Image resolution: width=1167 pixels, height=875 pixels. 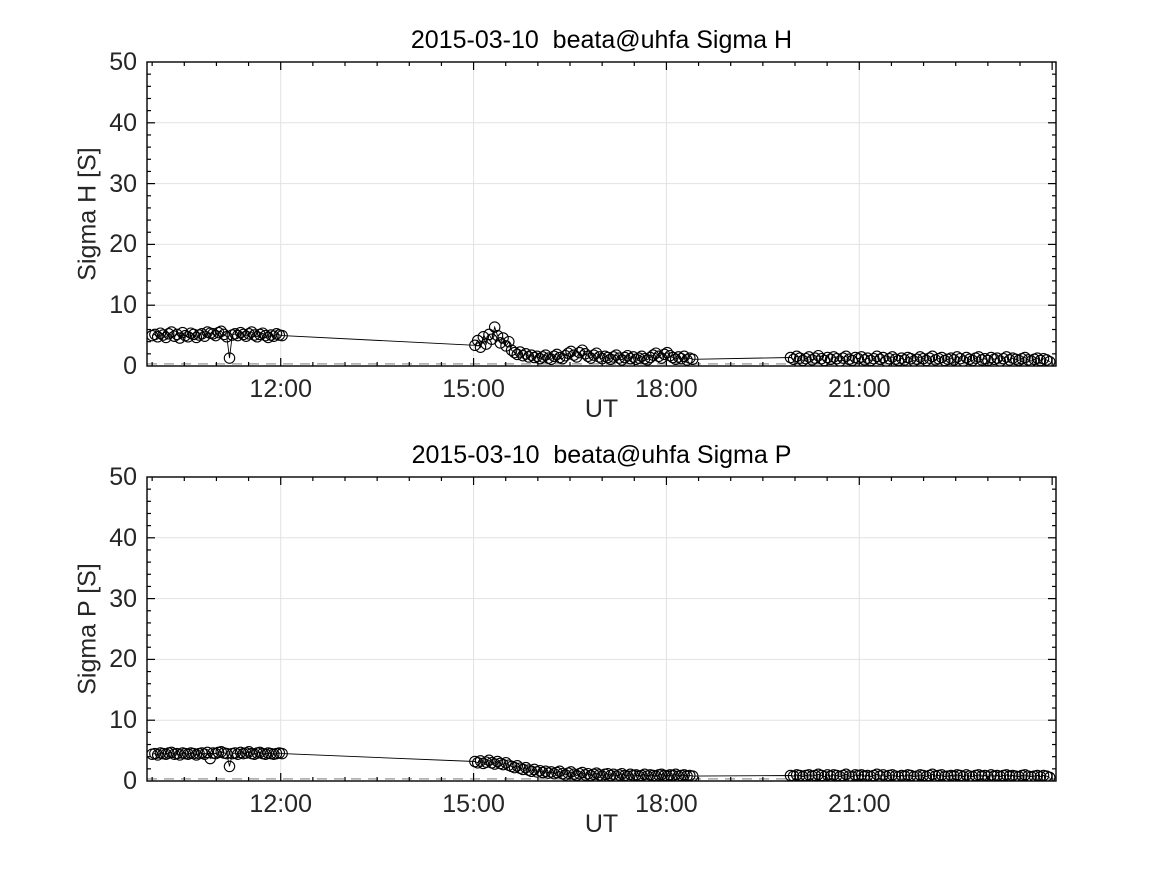 I want to click on y-tick-label: 0, so click(x=130, y=366).